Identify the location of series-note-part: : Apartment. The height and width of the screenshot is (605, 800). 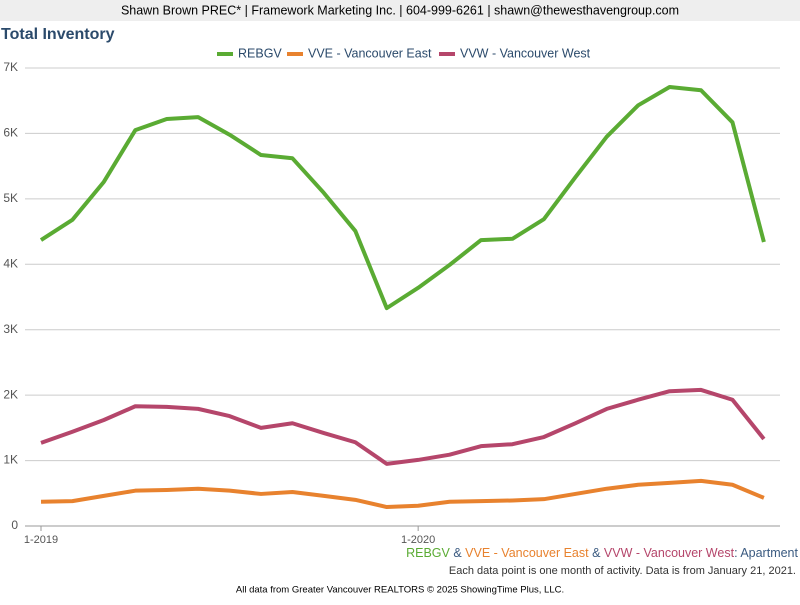
(766, 553).